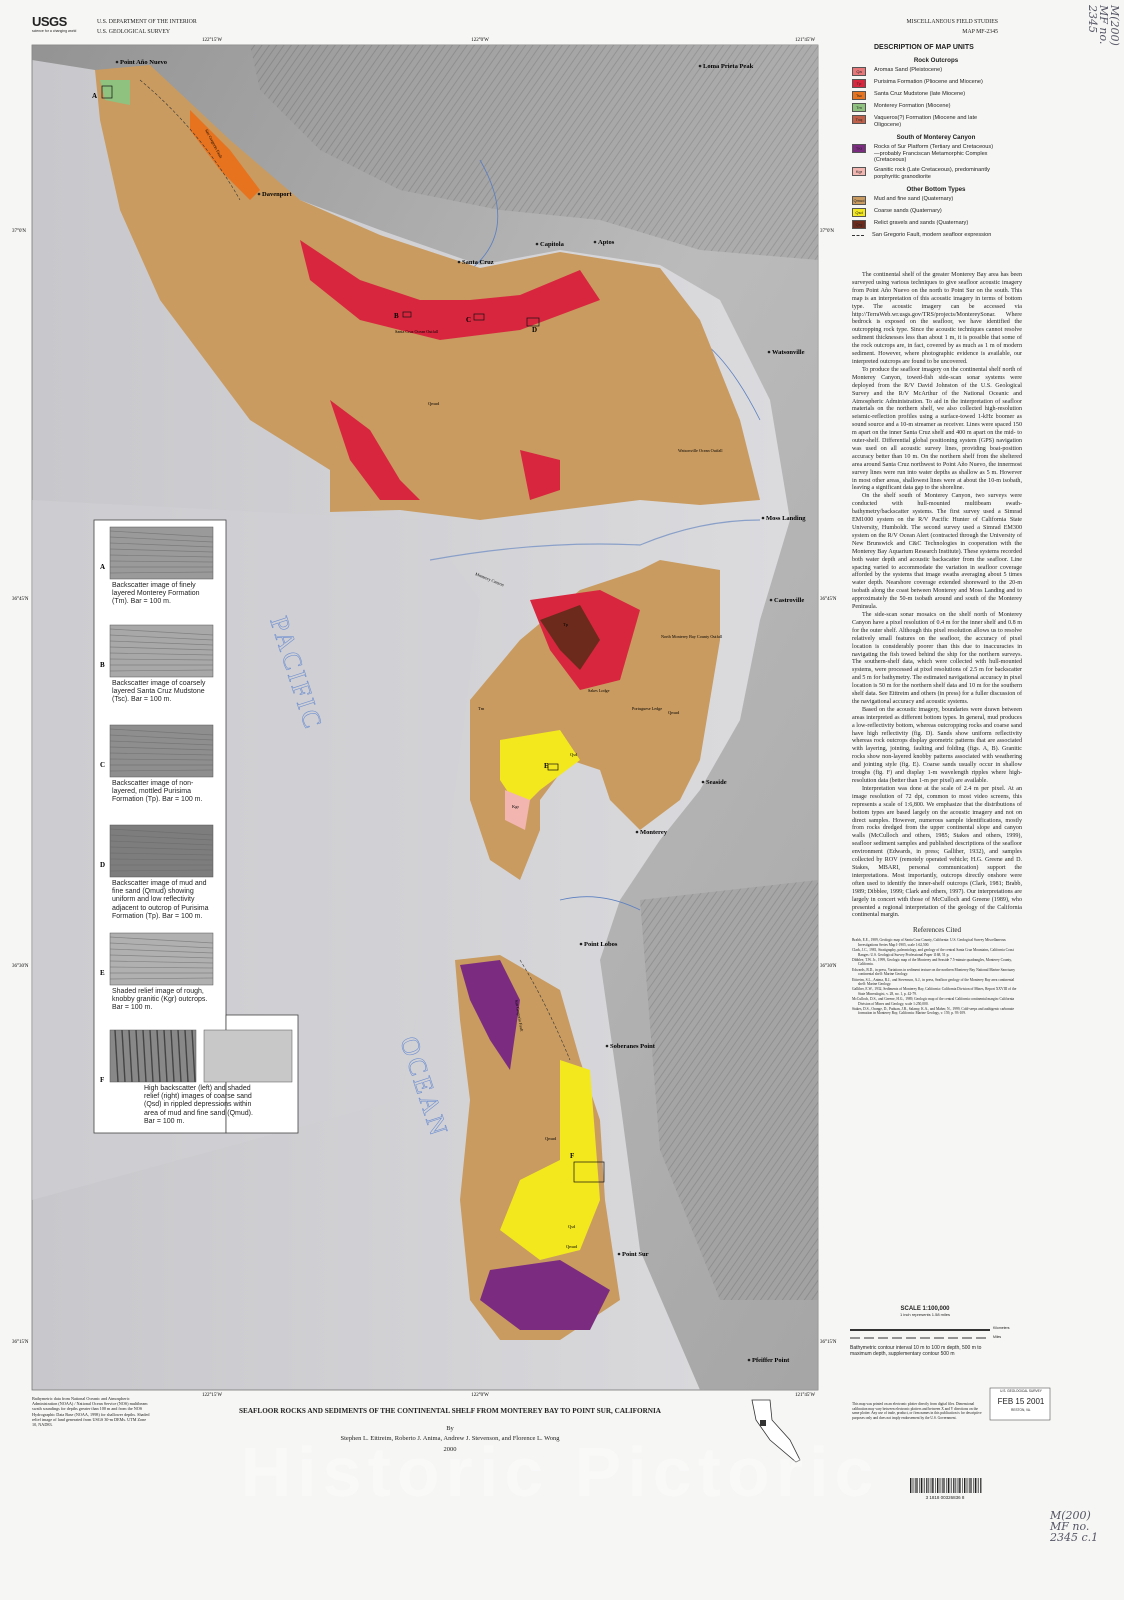  Describe the element at coordinates (102, 665) in the screenshot. I see `inset-letter: B` at that location.